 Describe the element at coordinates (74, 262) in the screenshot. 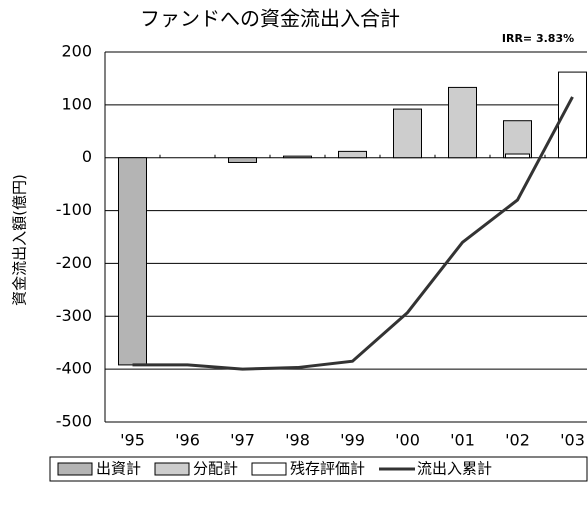

I see `y-tick-label: -200` at that location.